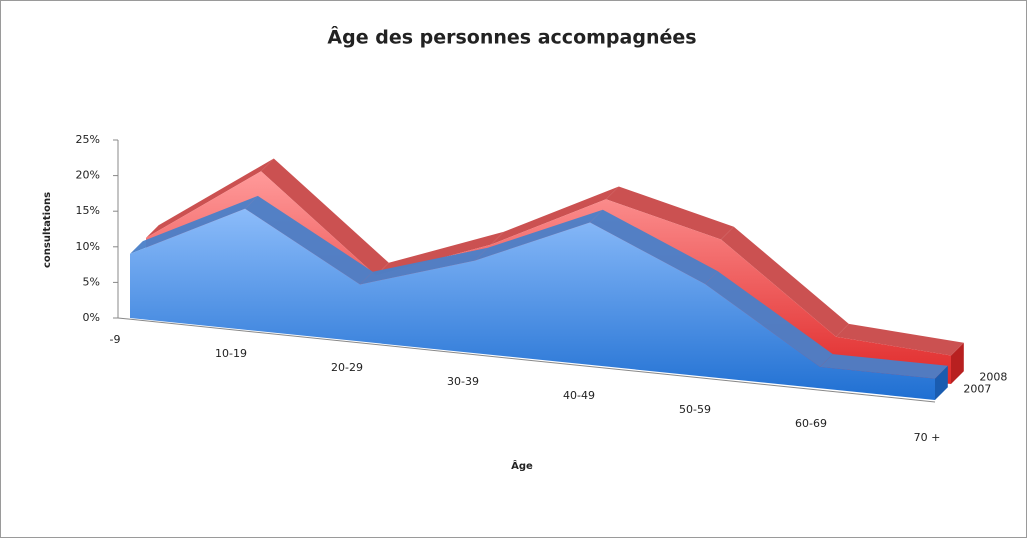  Describe the element at coordinates (88, 139) in the screenshot. I see `y-tick-label: 25%` at that location.